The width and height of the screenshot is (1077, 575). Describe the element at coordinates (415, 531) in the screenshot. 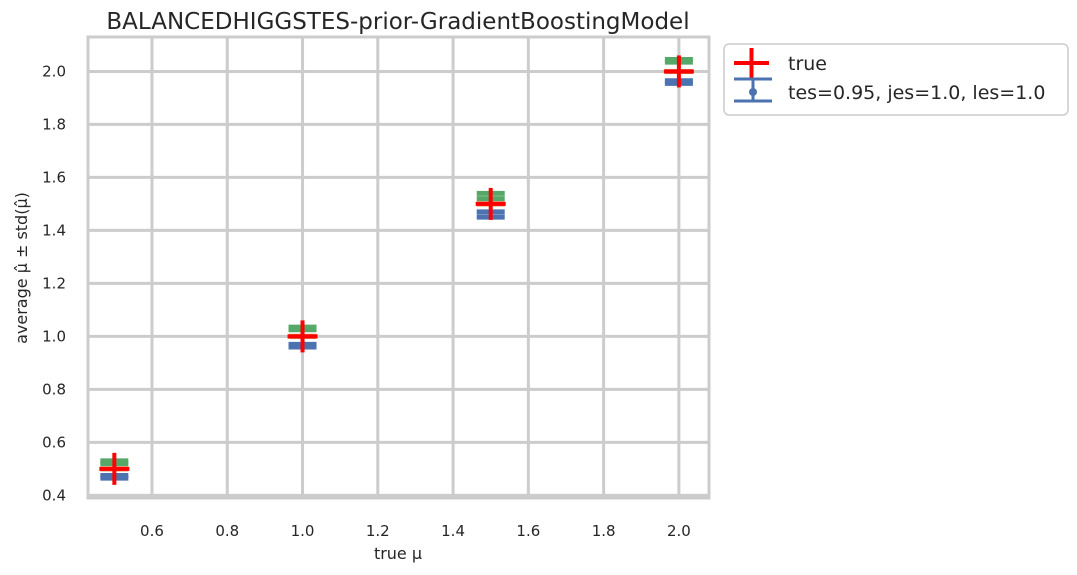

I see `x-tick-labels: 0.6 0.8 1.0 1.2 1.4 1.6 1.8 2.0` at that location.